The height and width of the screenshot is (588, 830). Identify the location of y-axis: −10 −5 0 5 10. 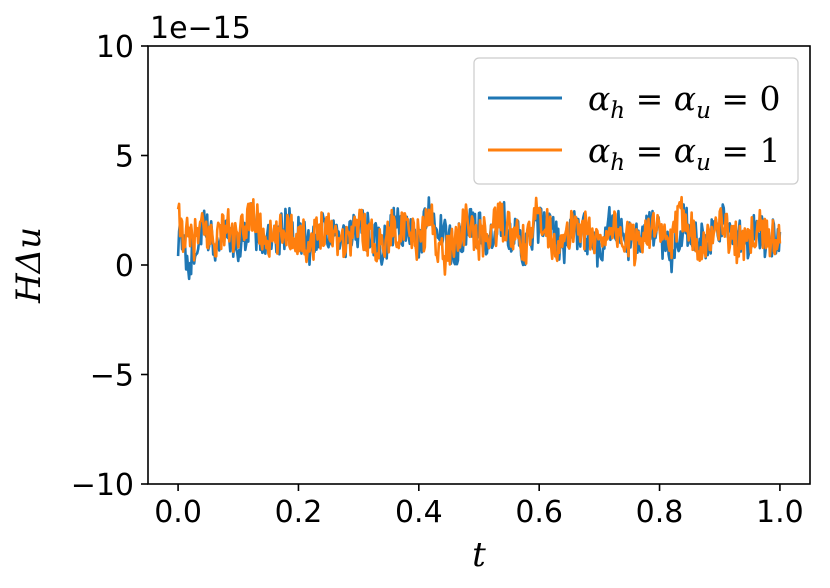
(109, 266).